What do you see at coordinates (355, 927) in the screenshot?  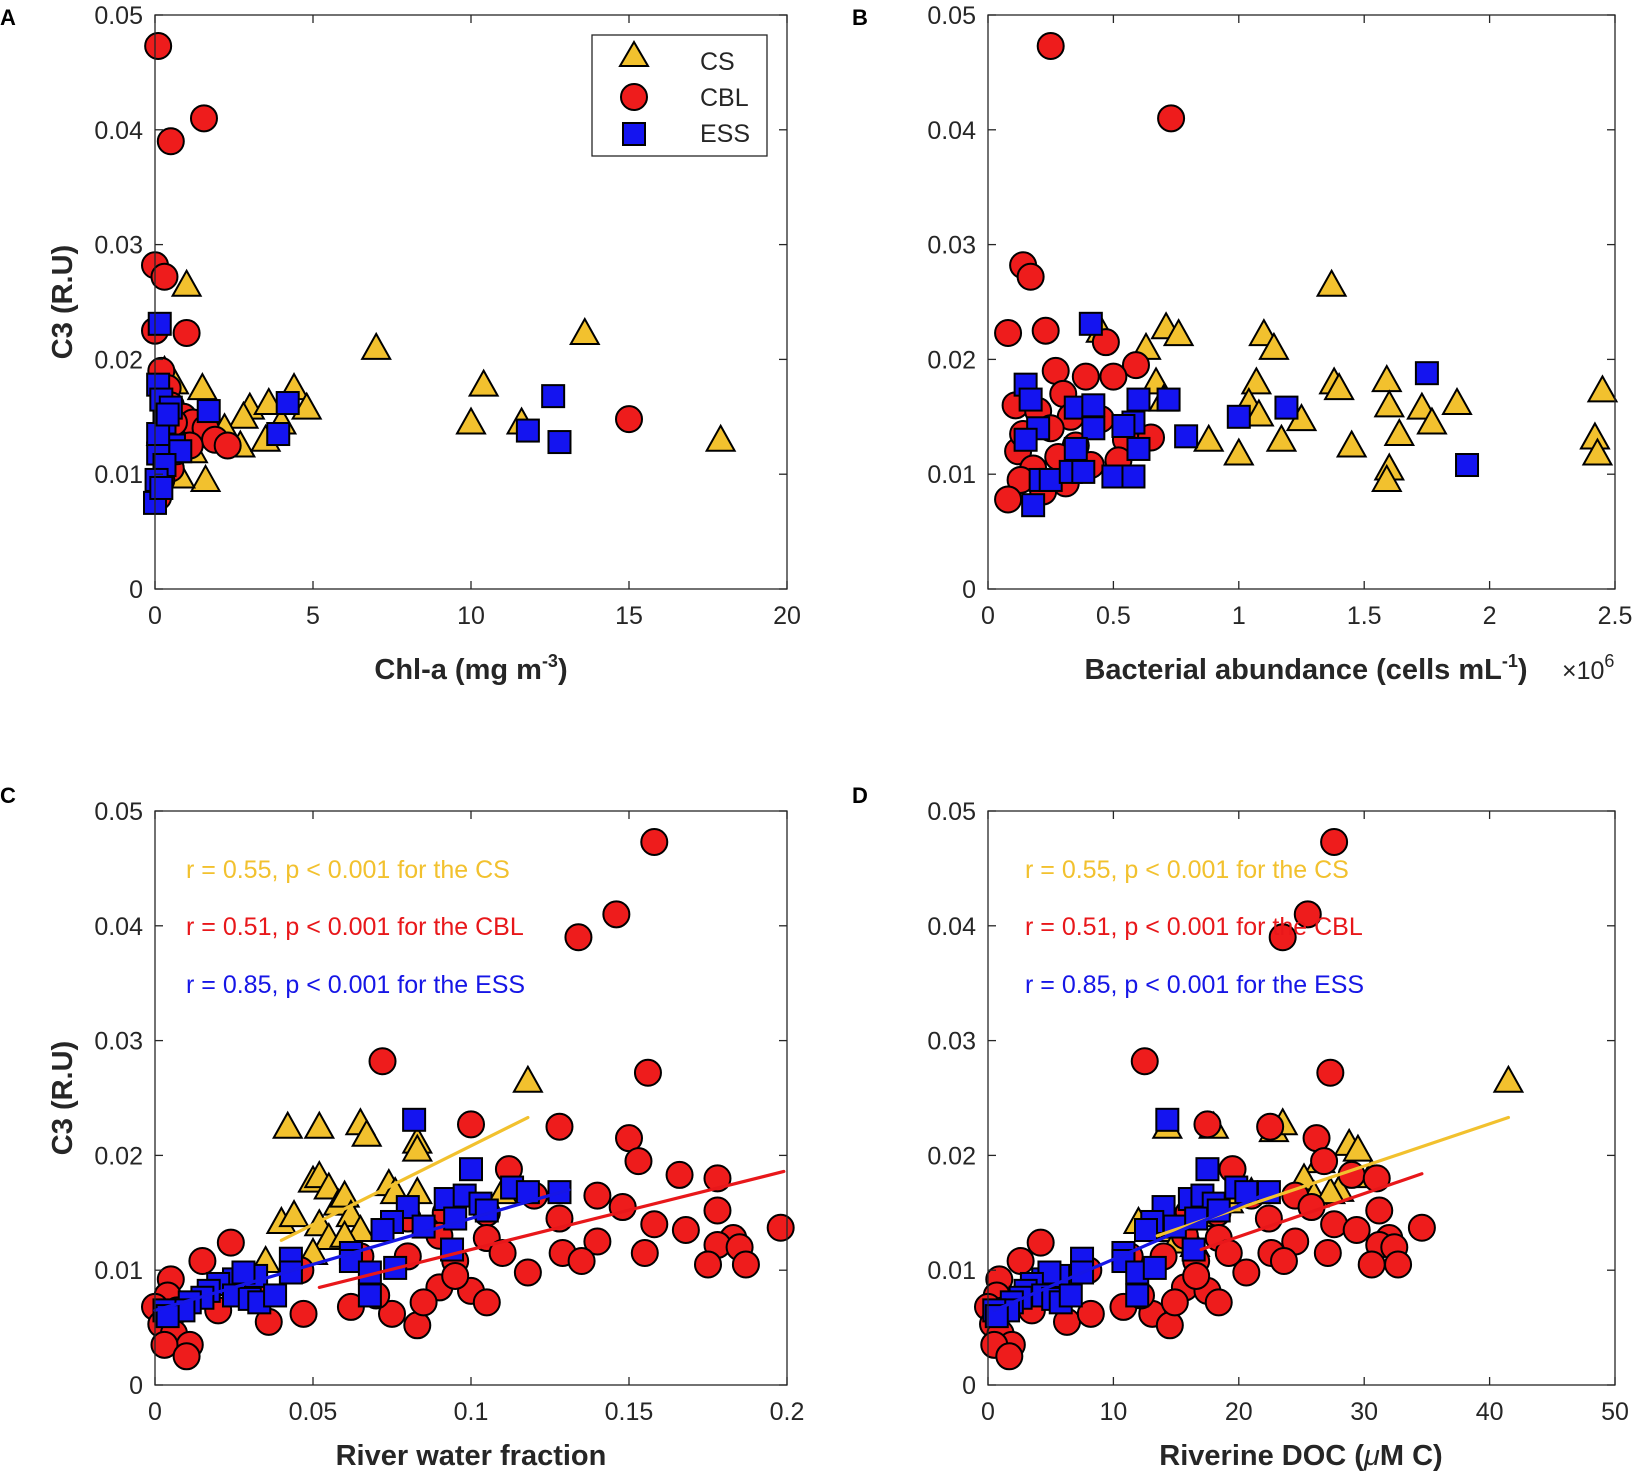 I see `panel-c-annotation-cbl: r = 0.51, p < 0.001 for the CBL` at bounding box center [355, 927].